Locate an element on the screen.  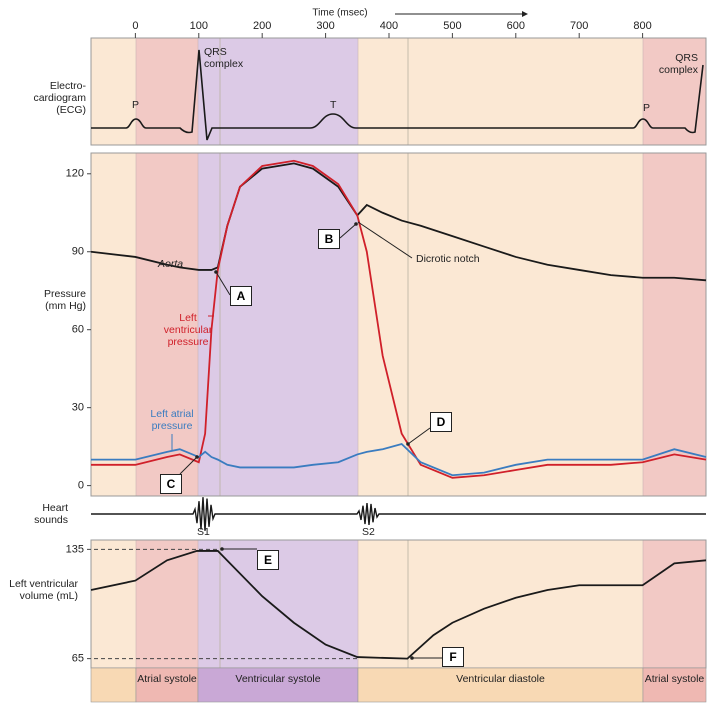
x-tick-label: 300 is located at coordinates (325, 26).